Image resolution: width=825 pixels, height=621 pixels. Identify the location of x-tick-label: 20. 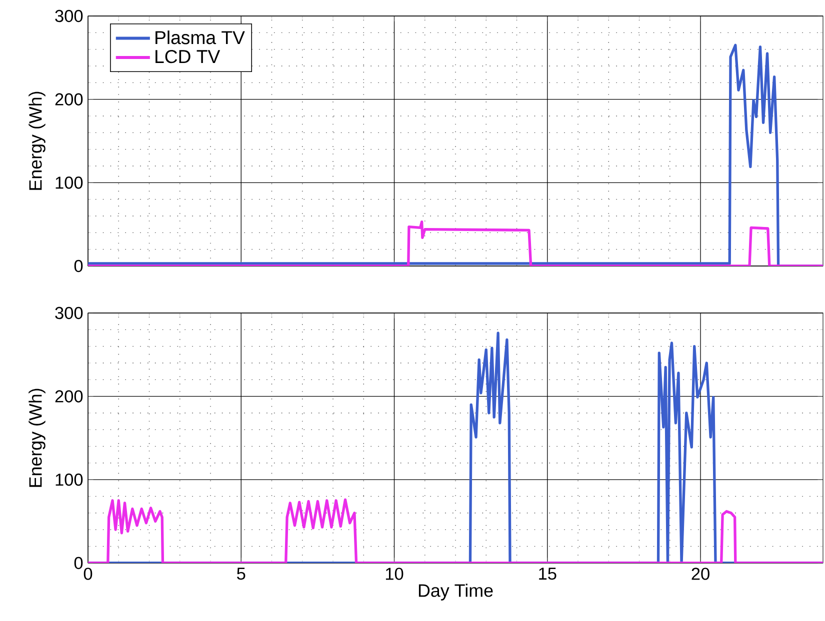
(701, 574).